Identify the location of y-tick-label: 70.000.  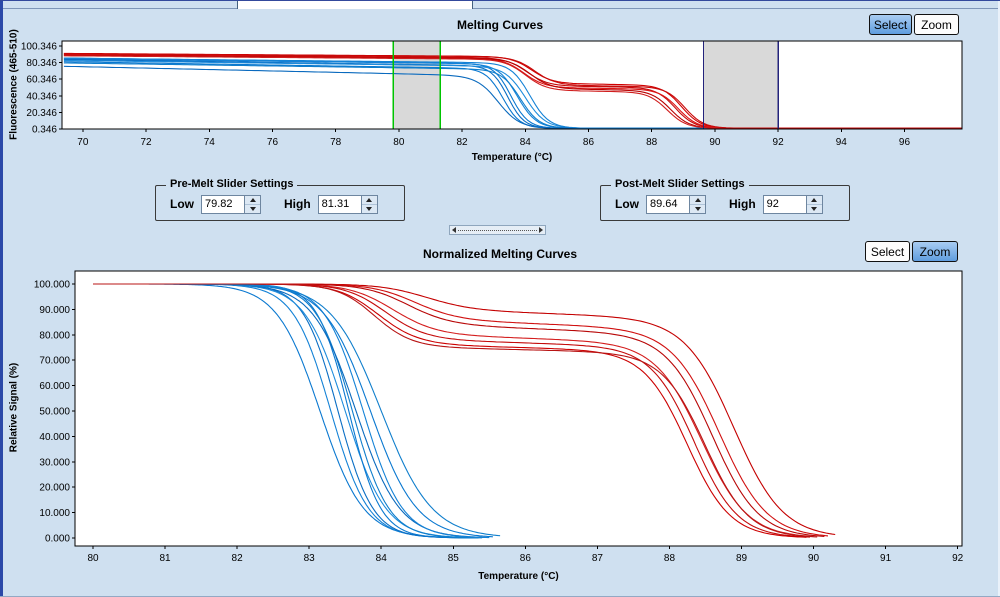
(54, 361).